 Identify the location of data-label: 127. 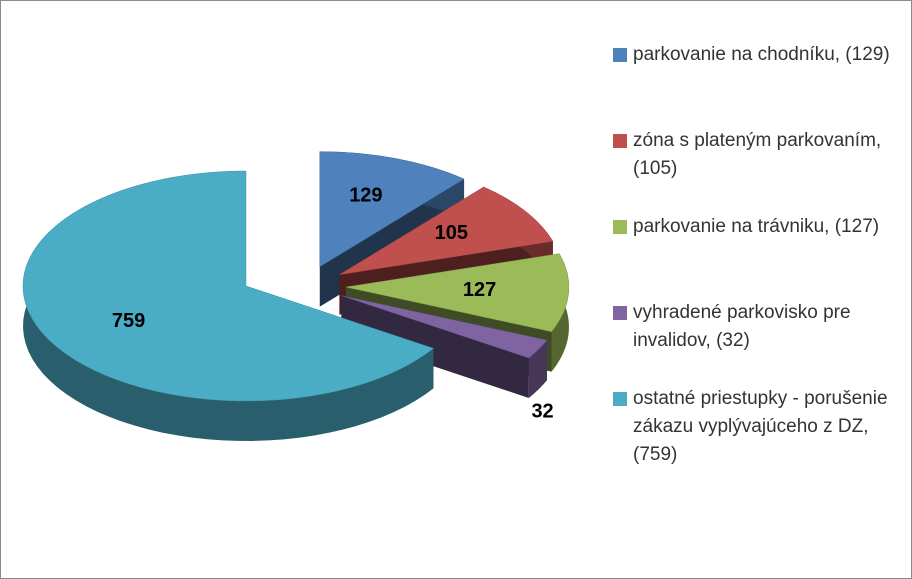
(479, 290).